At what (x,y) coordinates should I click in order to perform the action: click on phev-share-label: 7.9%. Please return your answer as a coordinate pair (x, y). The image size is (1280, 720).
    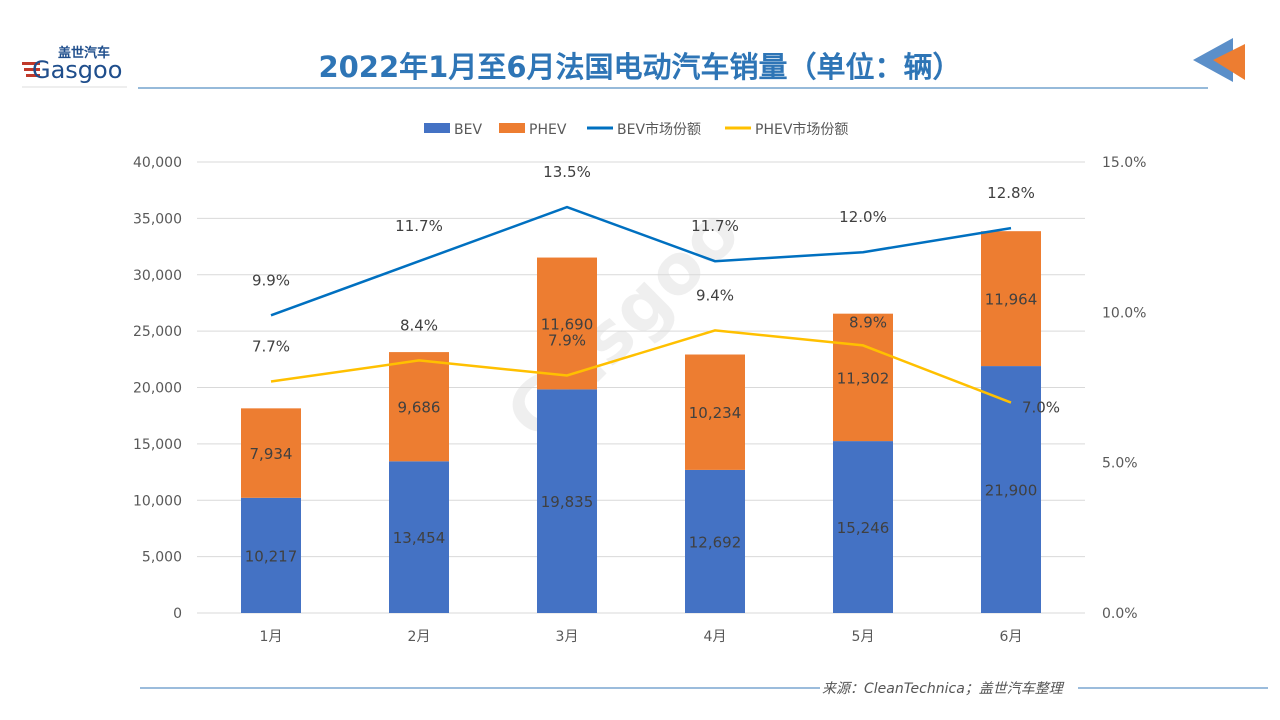
    Looking at the image, I should click on (567, 340).